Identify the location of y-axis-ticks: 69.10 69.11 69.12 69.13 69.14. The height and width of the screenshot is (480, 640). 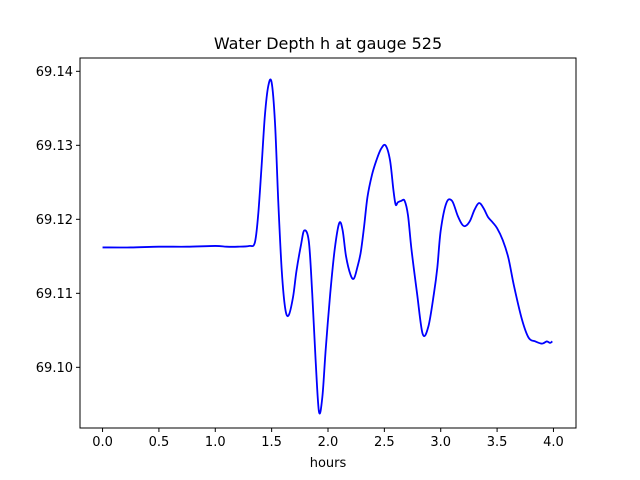
(58, 220).